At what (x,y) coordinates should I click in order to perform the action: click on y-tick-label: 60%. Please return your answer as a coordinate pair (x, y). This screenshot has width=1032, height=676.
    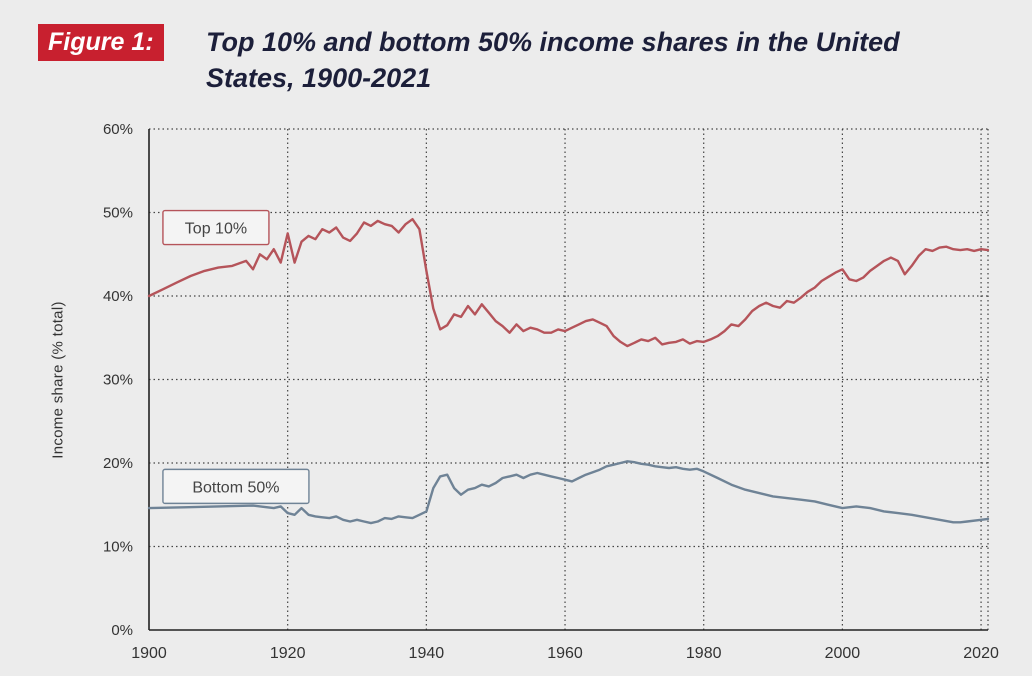
    Looking at the image, I should click on (118, 129).